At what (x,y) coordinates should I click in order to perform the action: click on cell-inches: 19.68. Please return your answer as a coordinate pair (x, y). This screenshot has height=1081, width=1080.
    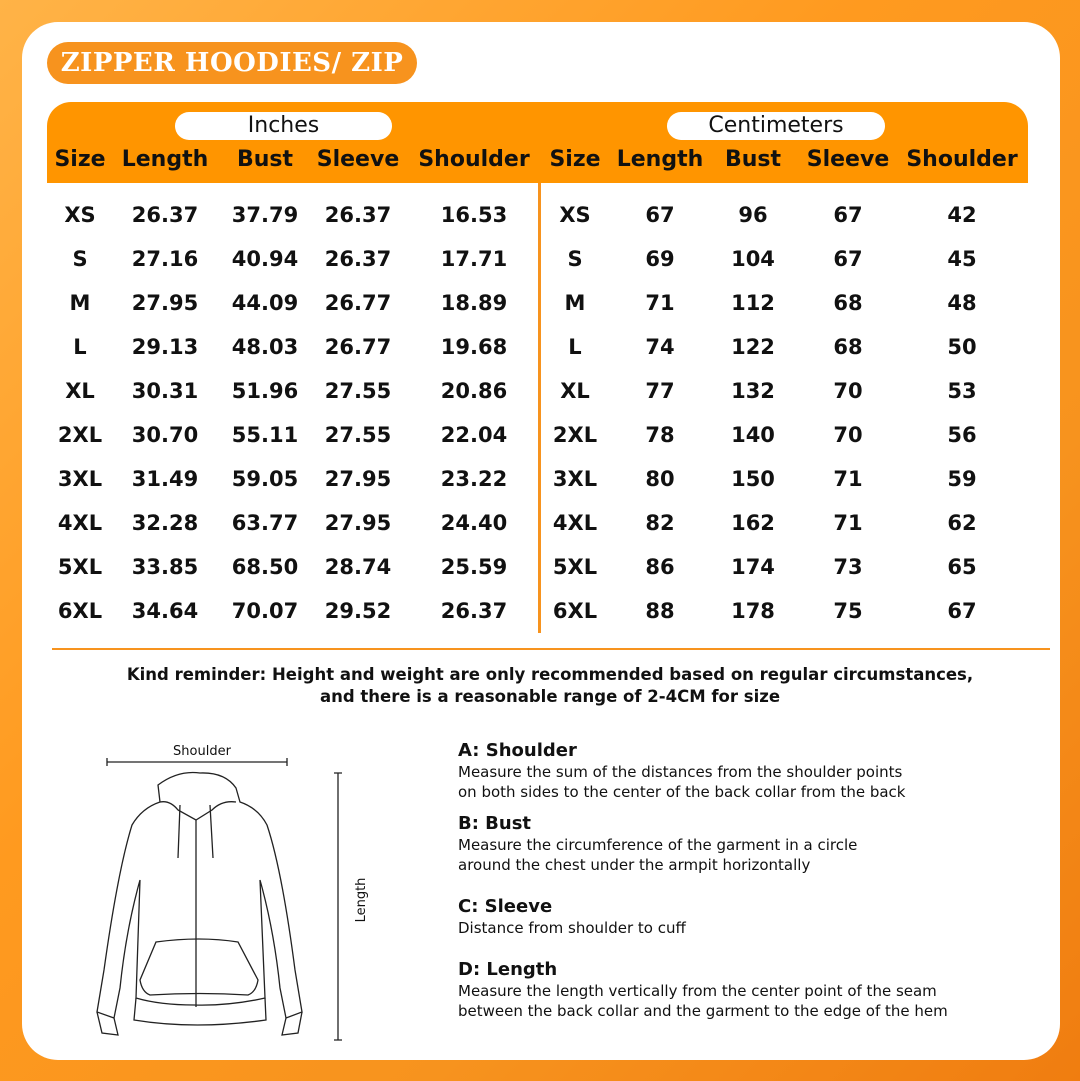
    Looking at the image, I should click on (474, 347).